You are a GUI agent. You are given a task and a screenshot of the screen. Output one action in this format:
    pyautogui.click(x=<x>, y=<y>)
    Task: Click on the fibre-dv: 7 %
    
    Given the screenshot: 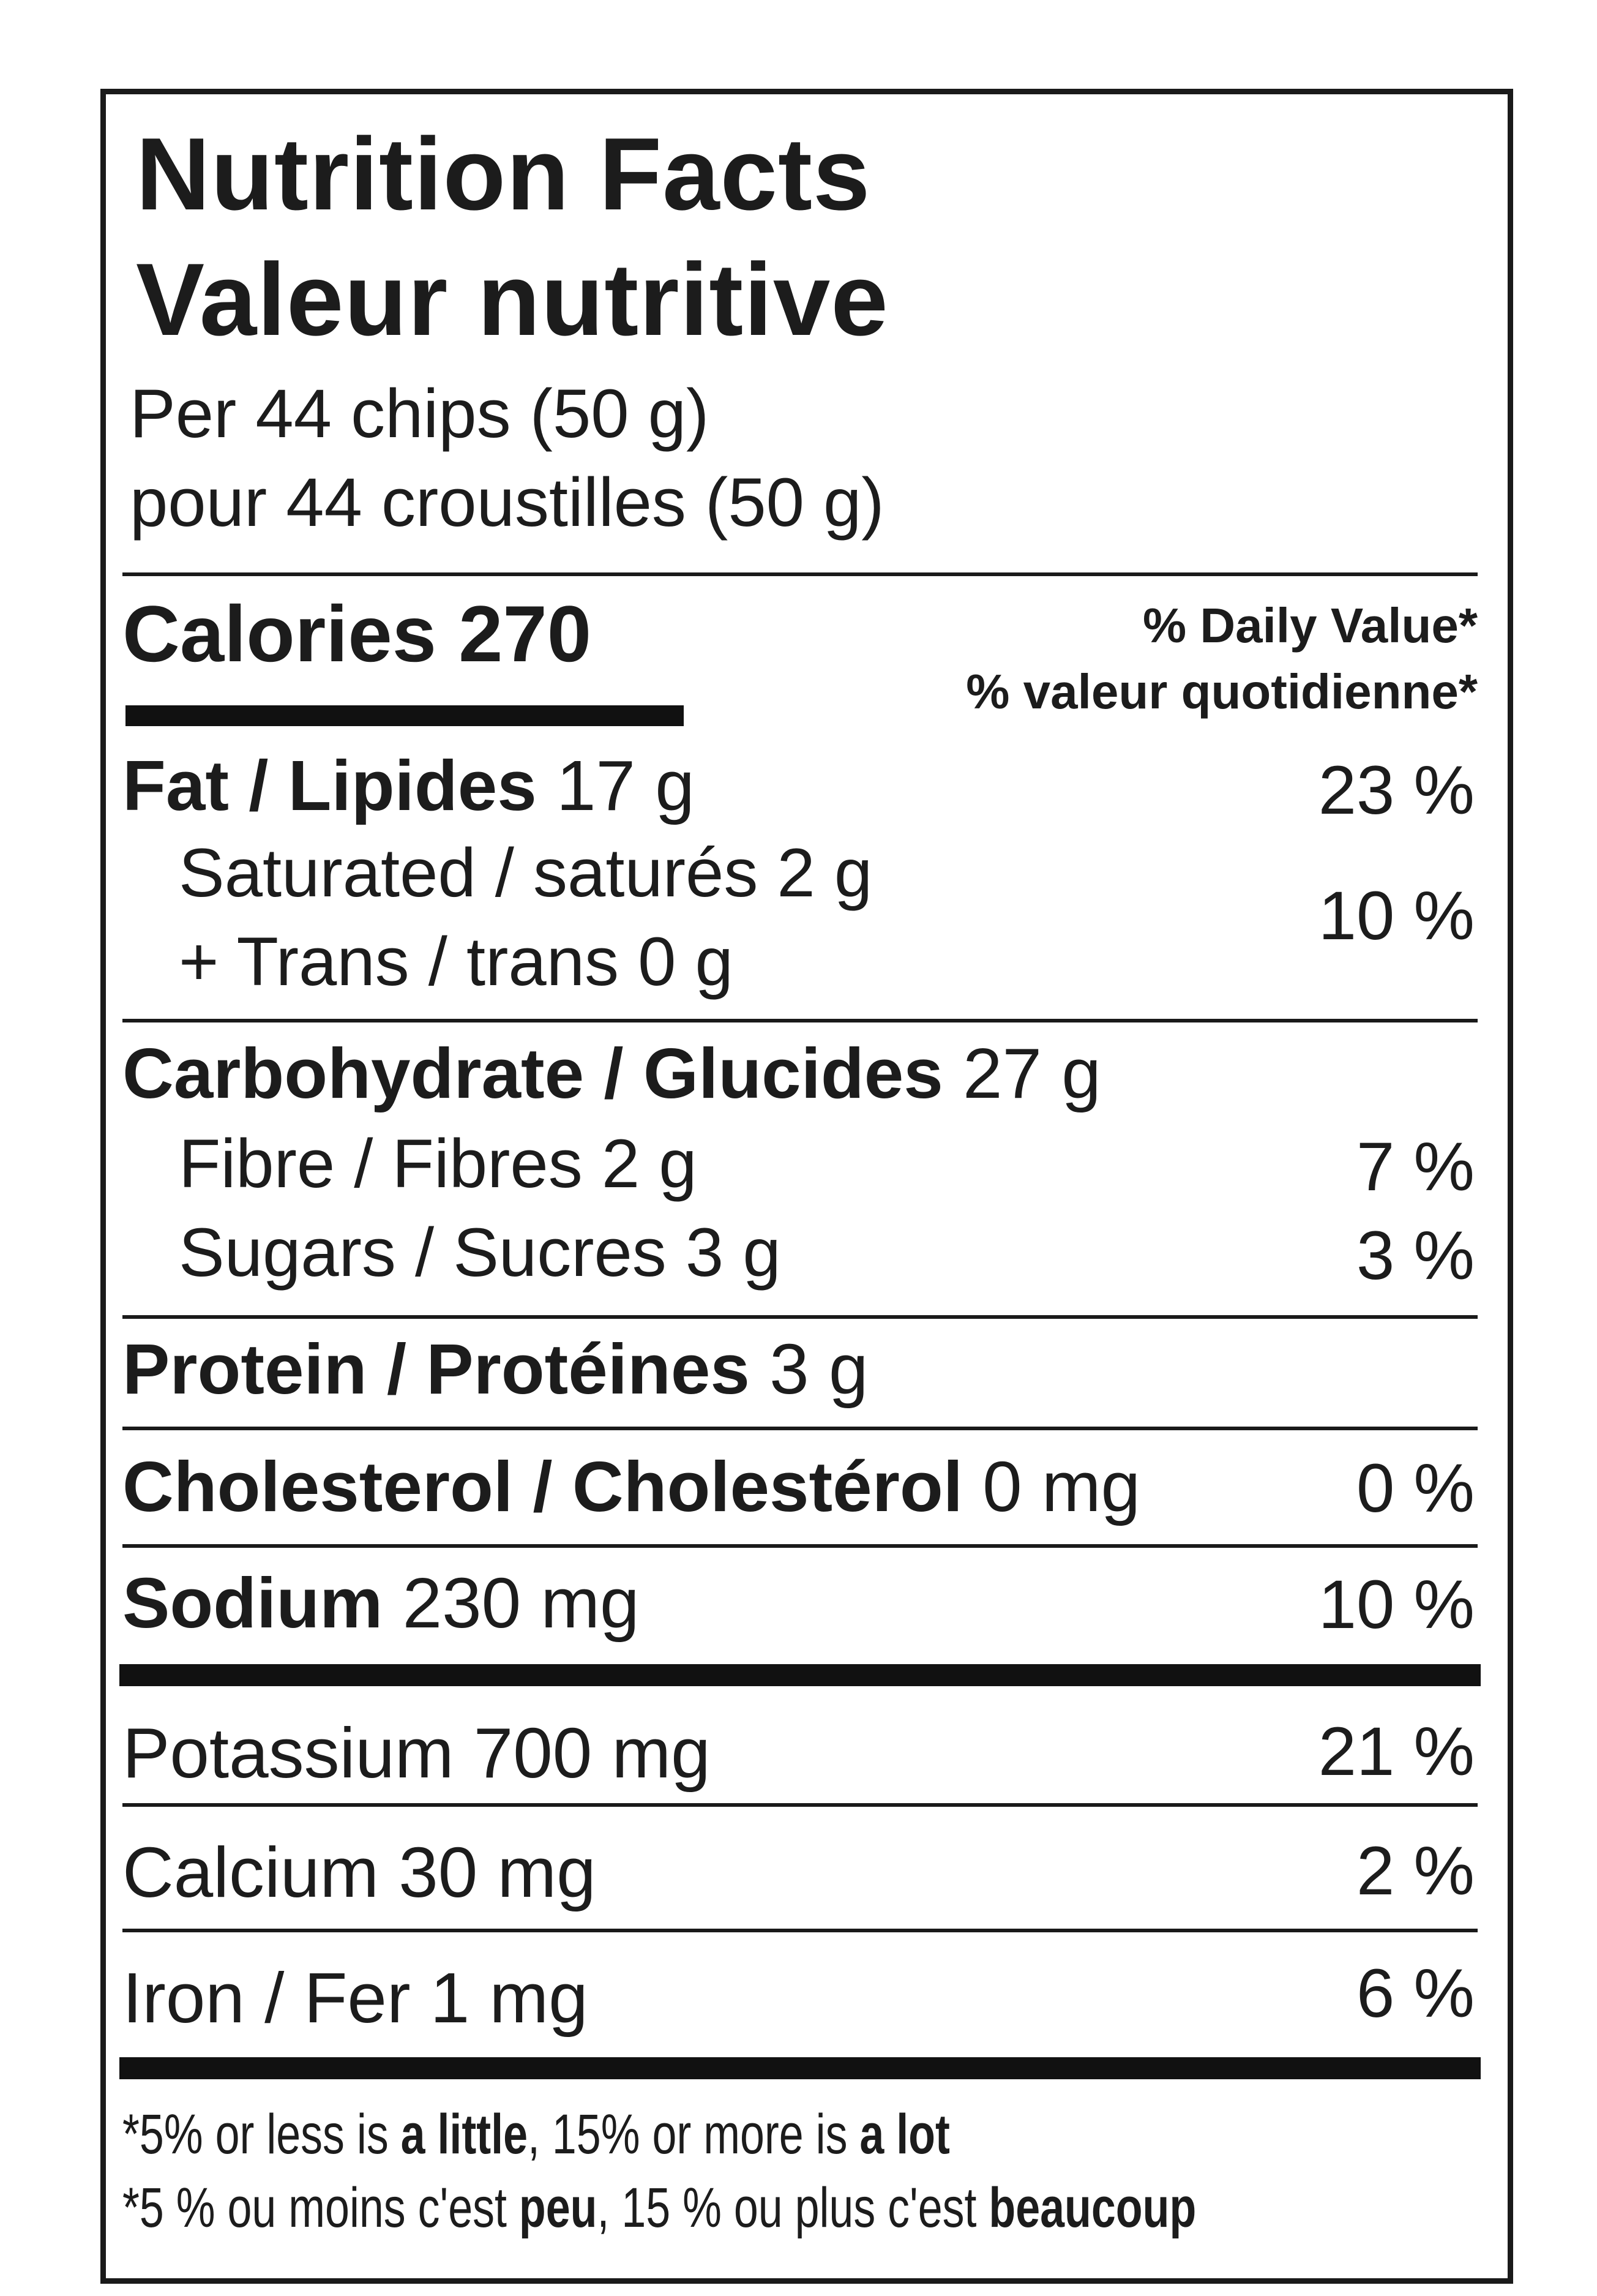 What is the action you would take?
    pyautogui.click(x=1416, y=1166)
    